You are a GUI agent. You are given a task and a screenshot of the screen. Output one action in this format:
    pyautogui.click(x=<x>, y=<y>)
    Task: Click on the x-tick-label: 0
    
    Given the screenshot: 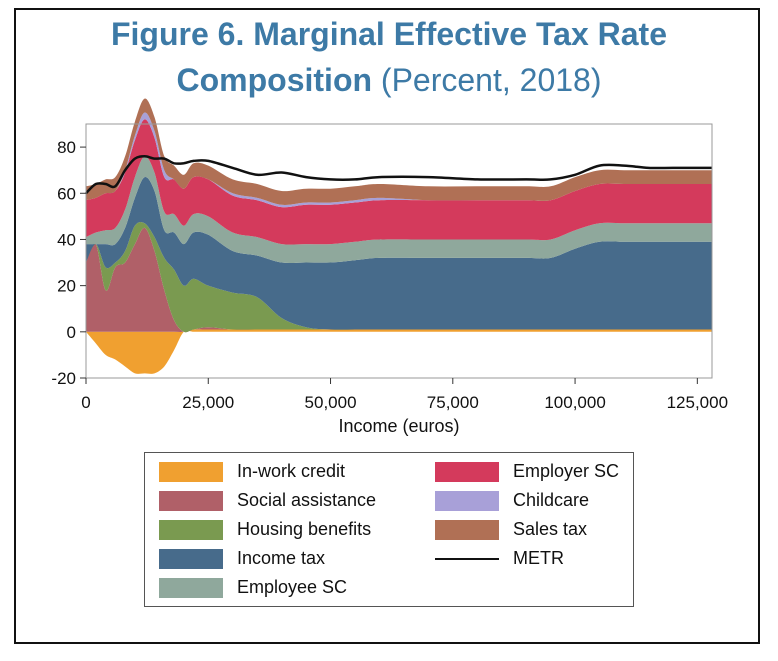 What is the action you would take?
    pyautogui.click(x=85, y=402)
    